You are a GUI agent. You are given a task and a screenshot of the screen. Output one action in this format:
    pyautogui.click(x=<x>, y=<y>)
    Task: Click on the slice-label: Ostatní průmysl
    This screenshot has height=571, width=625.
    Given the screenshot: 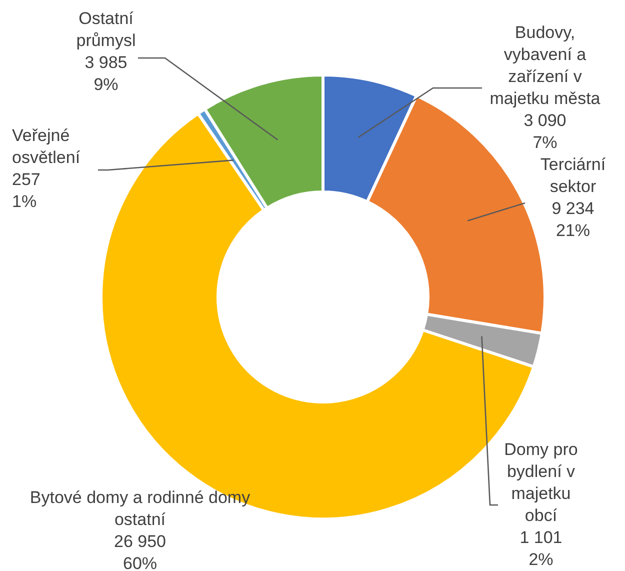 What is the action you would take?
    pyautogui.click(x=106, y=29)
    